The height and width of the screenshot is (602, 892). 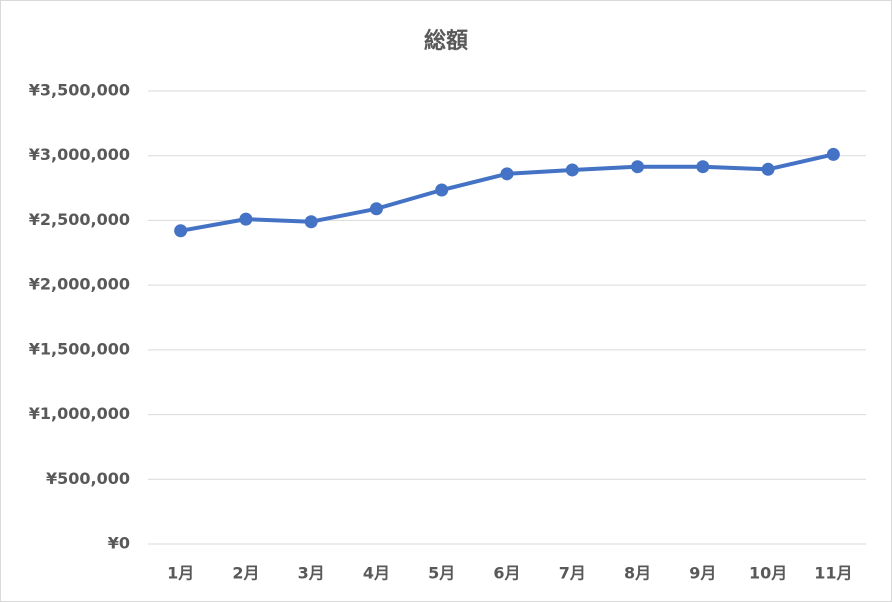 I want to click on x-tick-label: 8月, so click(x=637, y=573).